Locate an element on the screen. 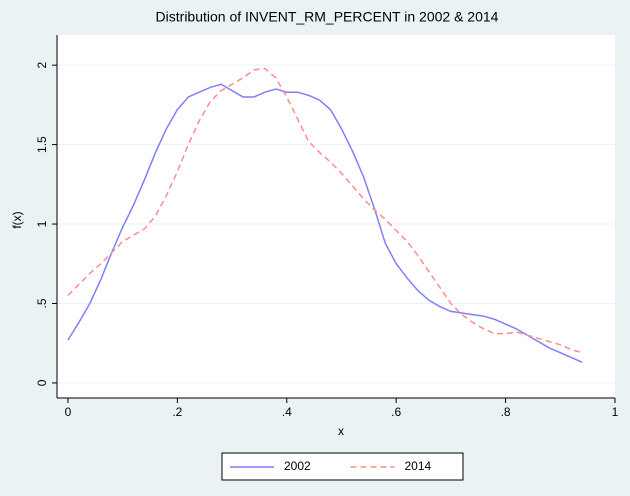  x-axis-label: x is located at coordinates (341, 431).